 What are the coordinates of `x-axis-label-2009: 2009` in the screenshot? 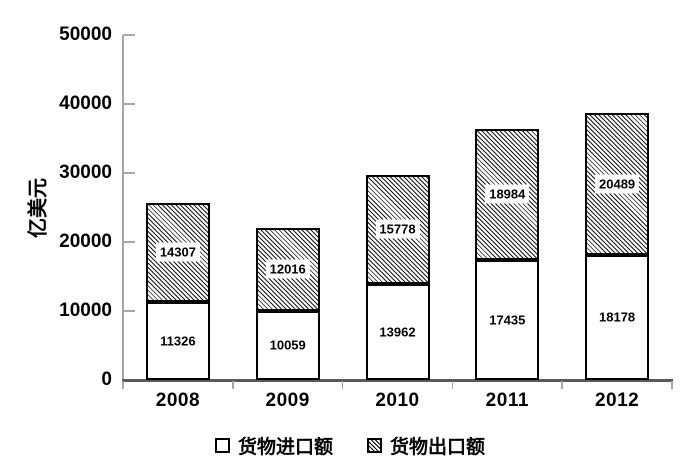 It's located at (287, 400).